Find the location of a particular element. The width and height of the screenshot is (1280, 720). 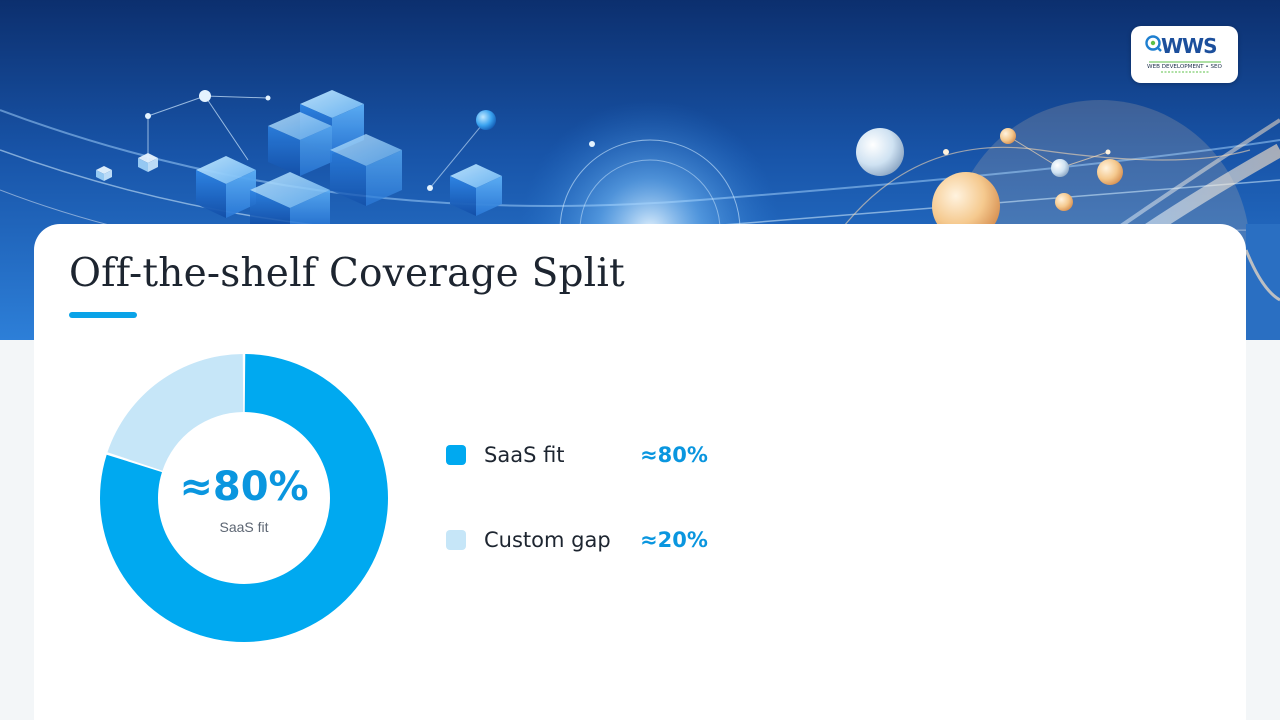

company-logo: WWS WEB DEVELOPMENT • SEO is located at coordinates (1184, 54).